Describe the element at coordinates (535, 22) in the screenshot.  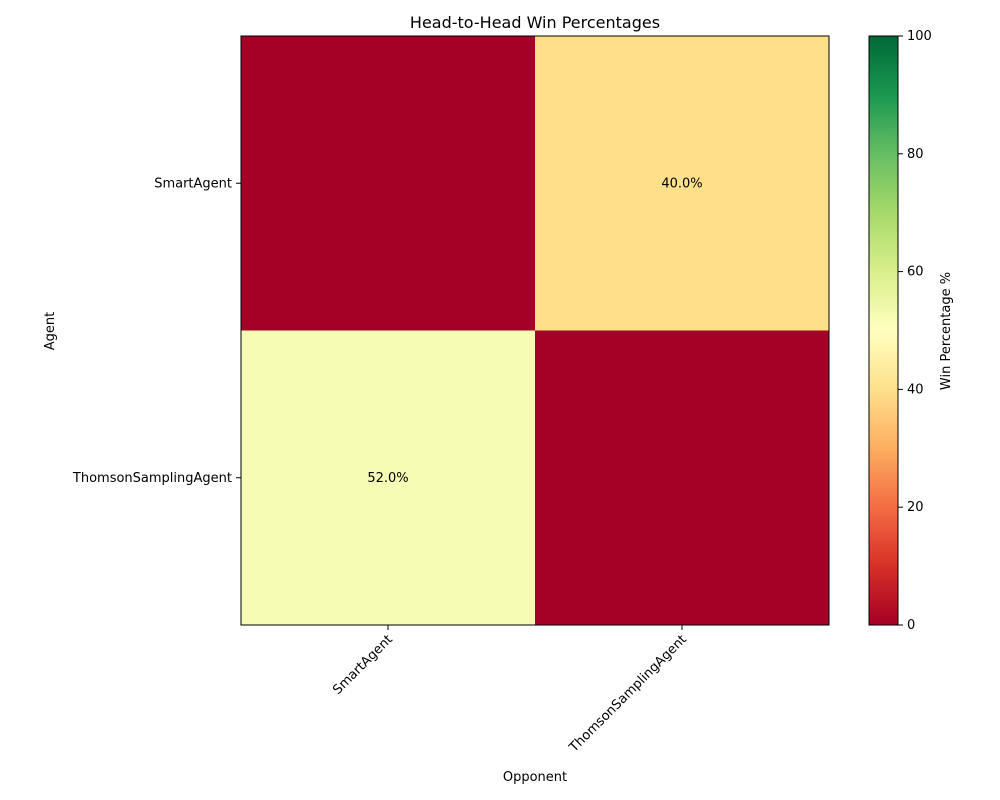
I see `chart-title: Head-to-Head Win Percentages` at that location.